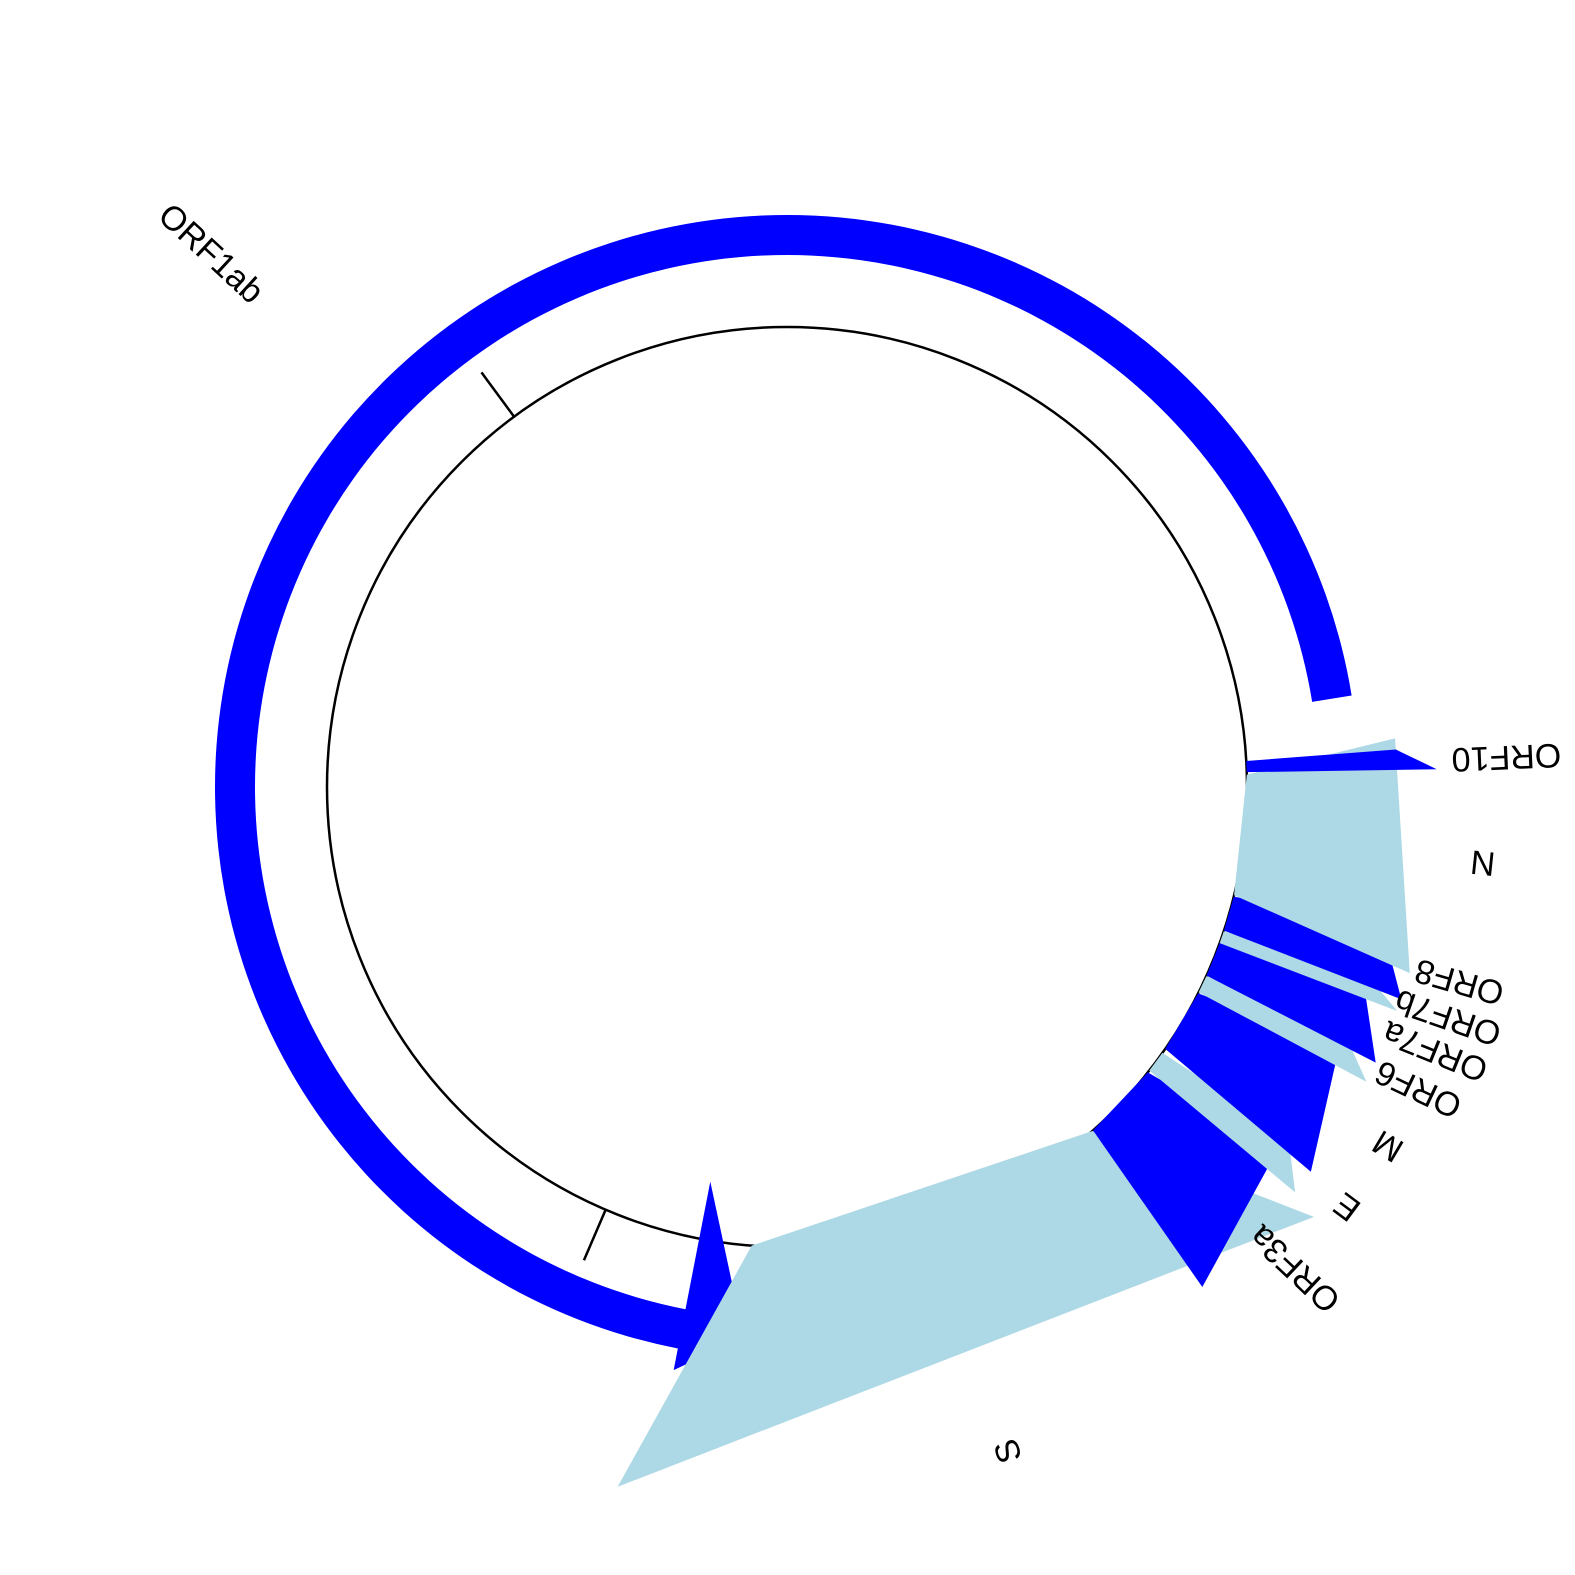  What do you see at coordinates (965, 1309) in the screenshot?
I see `gene-arrow-s` at bounding box center [965, 1309].